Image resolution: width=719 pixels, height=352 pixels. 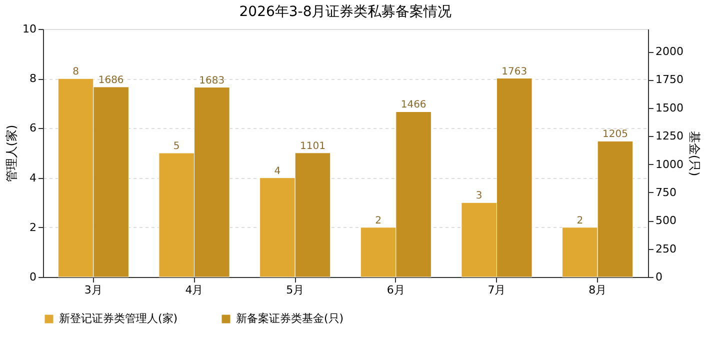 What do you see at coordinates (33, 277) in the screenshot?
I see `y-tick-label: 0` at bounding box center [33, 277].